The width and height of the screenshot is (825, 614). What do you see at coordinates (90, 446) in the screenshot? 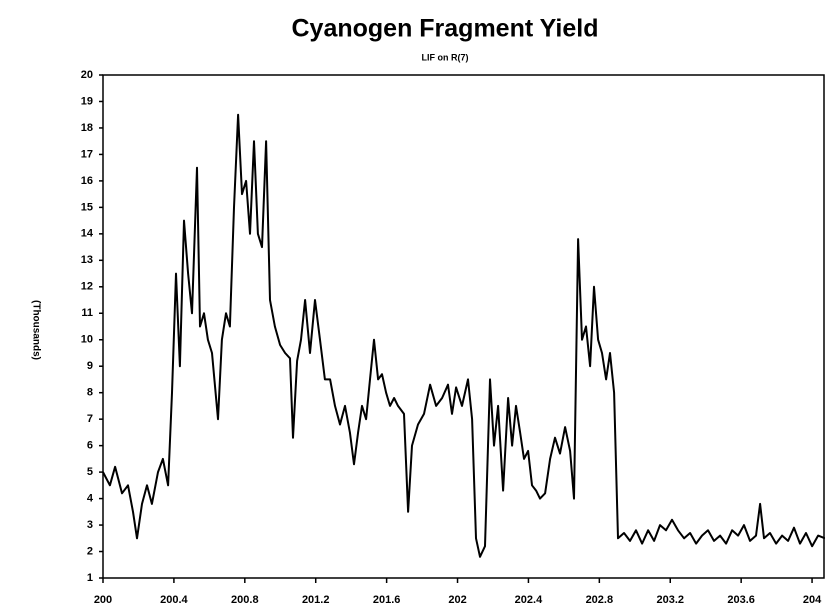
I see `y-tick-label: 6` at bounding box center [90, 446].